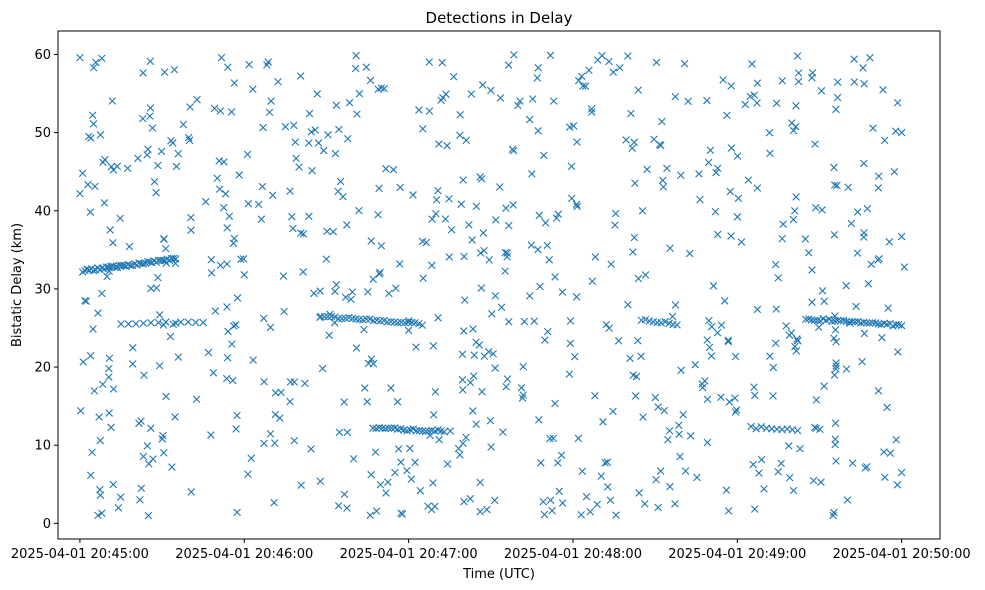 The width and height of the screenshot is (985, 590). I want to click on y-tick-label: 30, so click(42, 289).